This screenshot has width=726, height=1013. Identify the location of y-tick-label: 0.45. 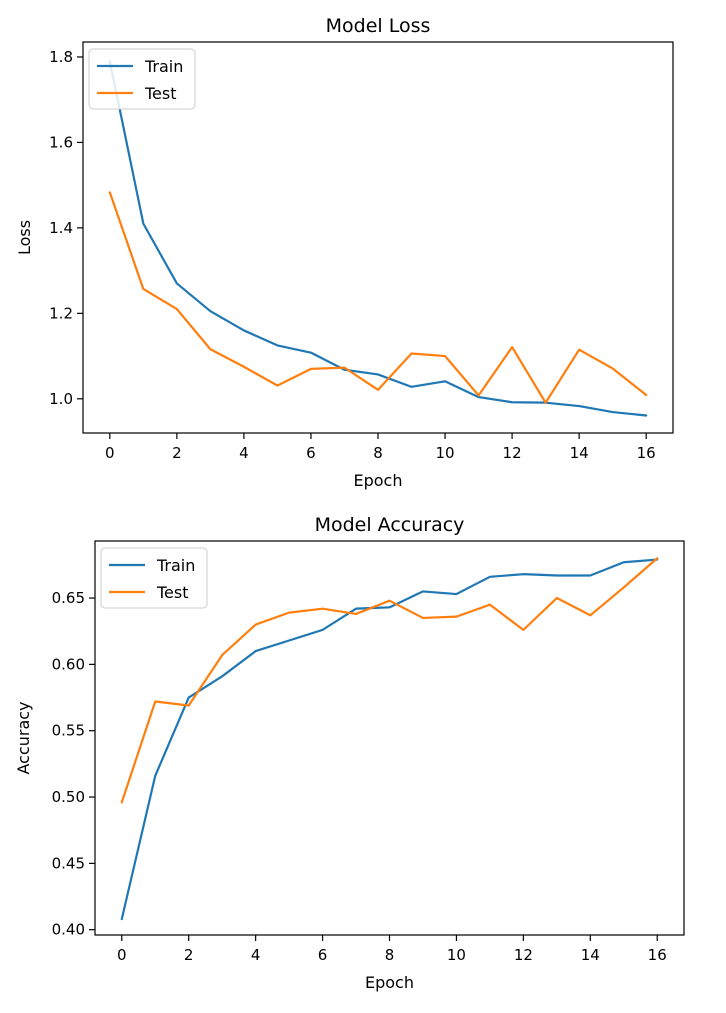
(68, 863).